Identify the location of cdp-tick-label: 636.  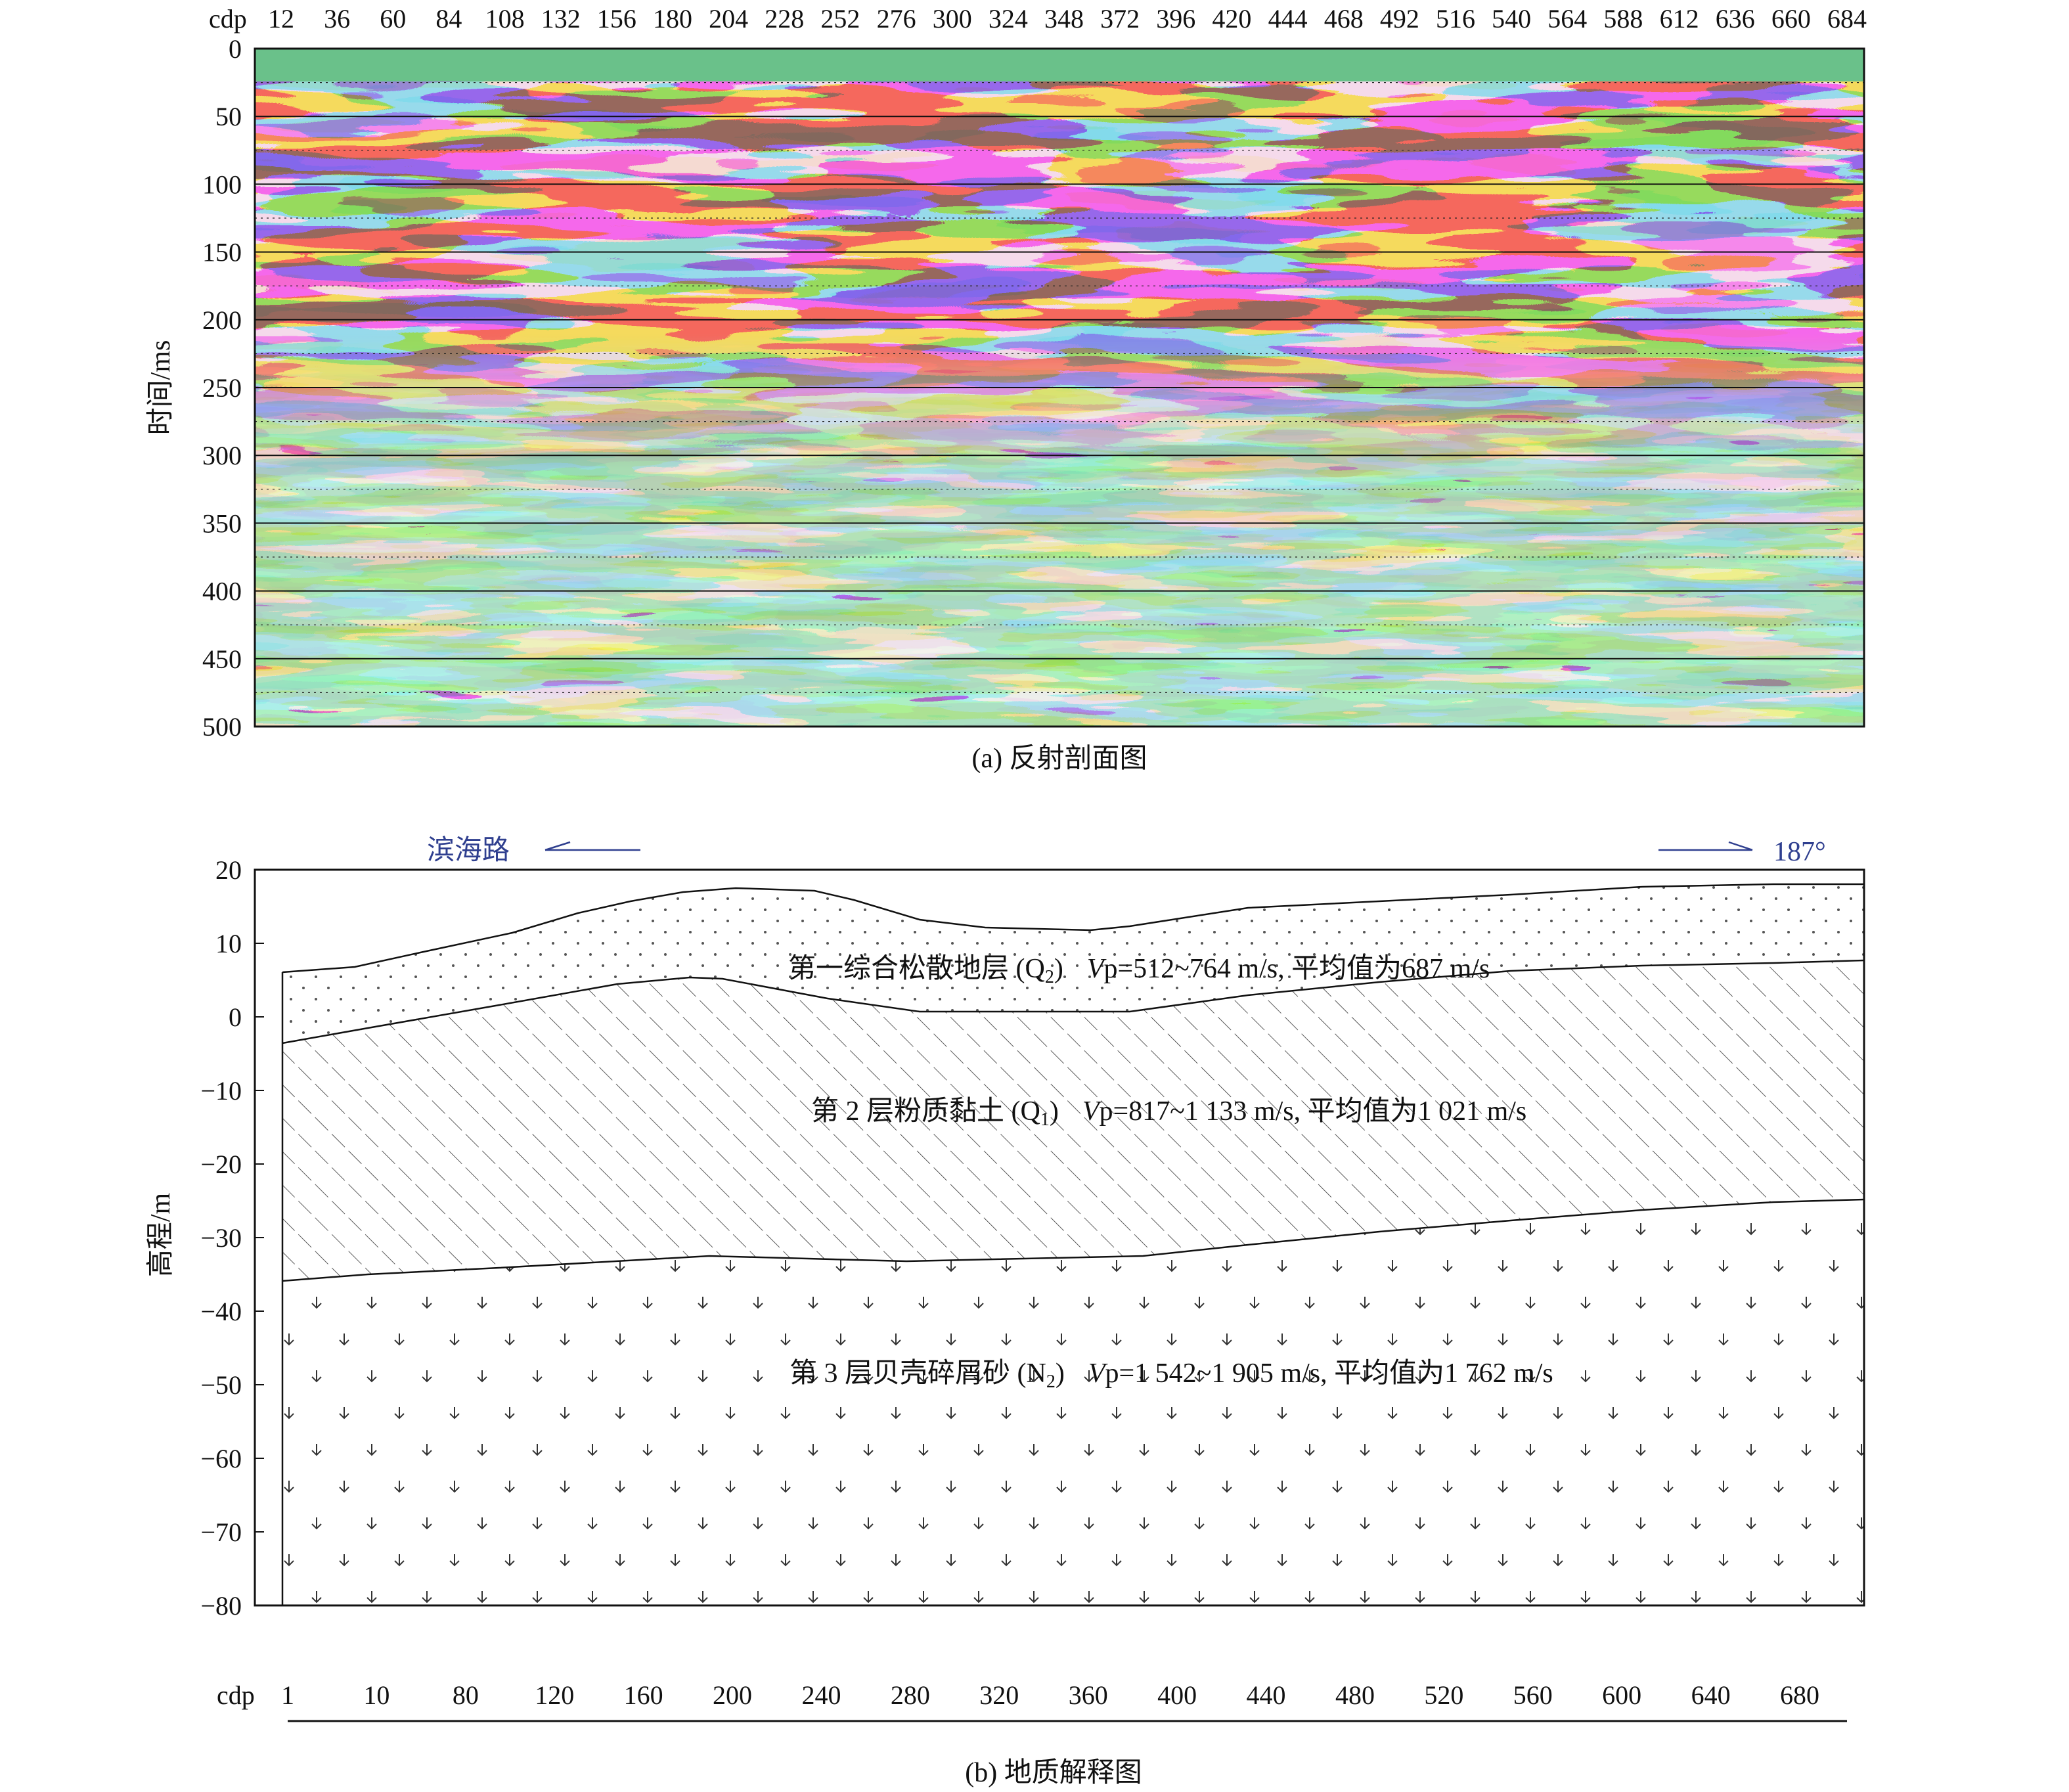
(1736, 19).